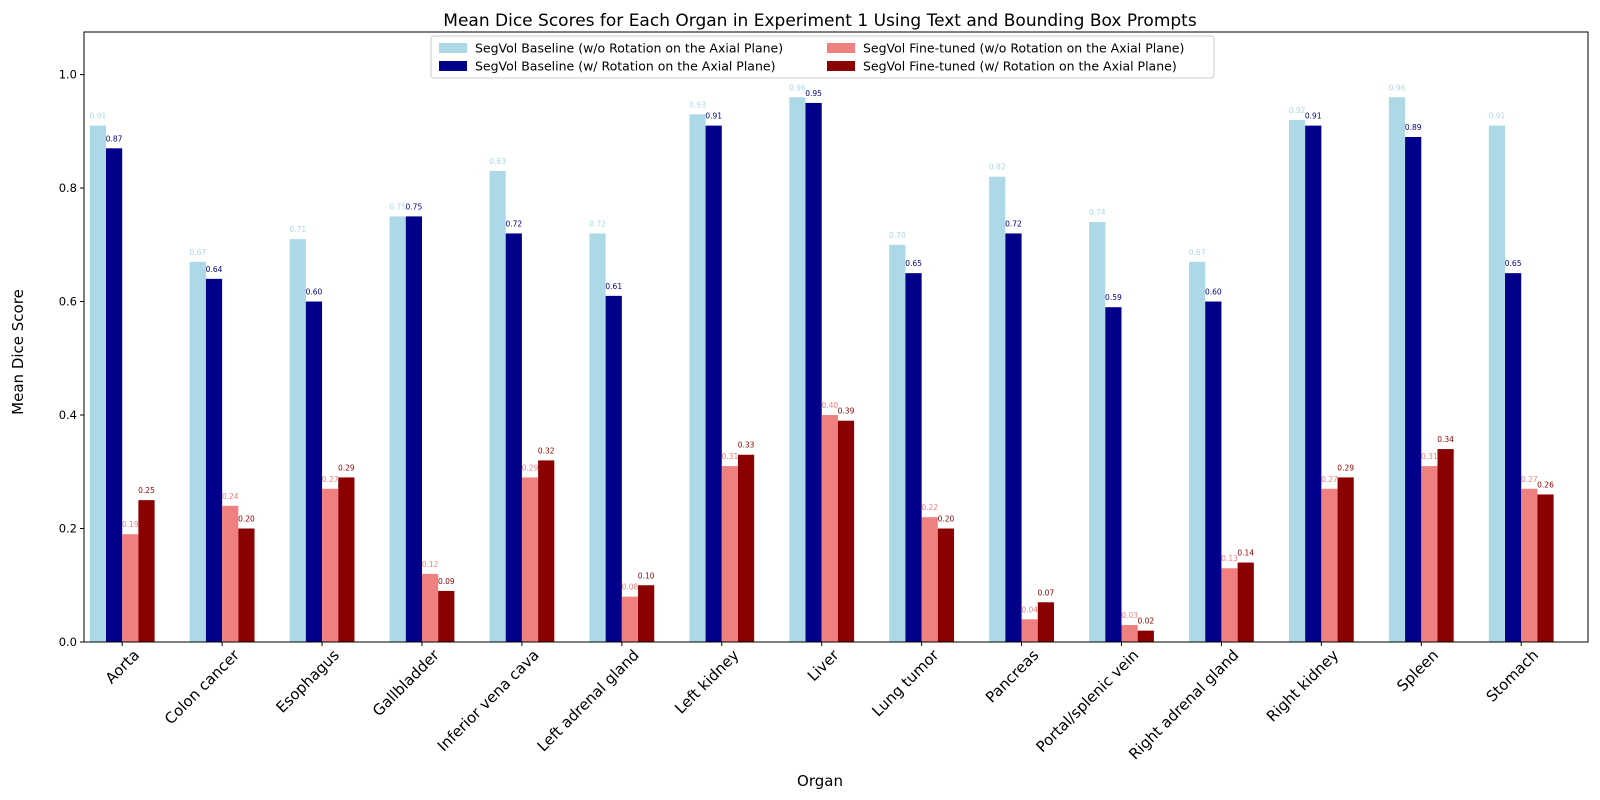 This screenshot has width=1600, height=800. Describe the element at coordinates (68, 302) in the screenshot. I see `y-tick-label: 0.6` at that location.